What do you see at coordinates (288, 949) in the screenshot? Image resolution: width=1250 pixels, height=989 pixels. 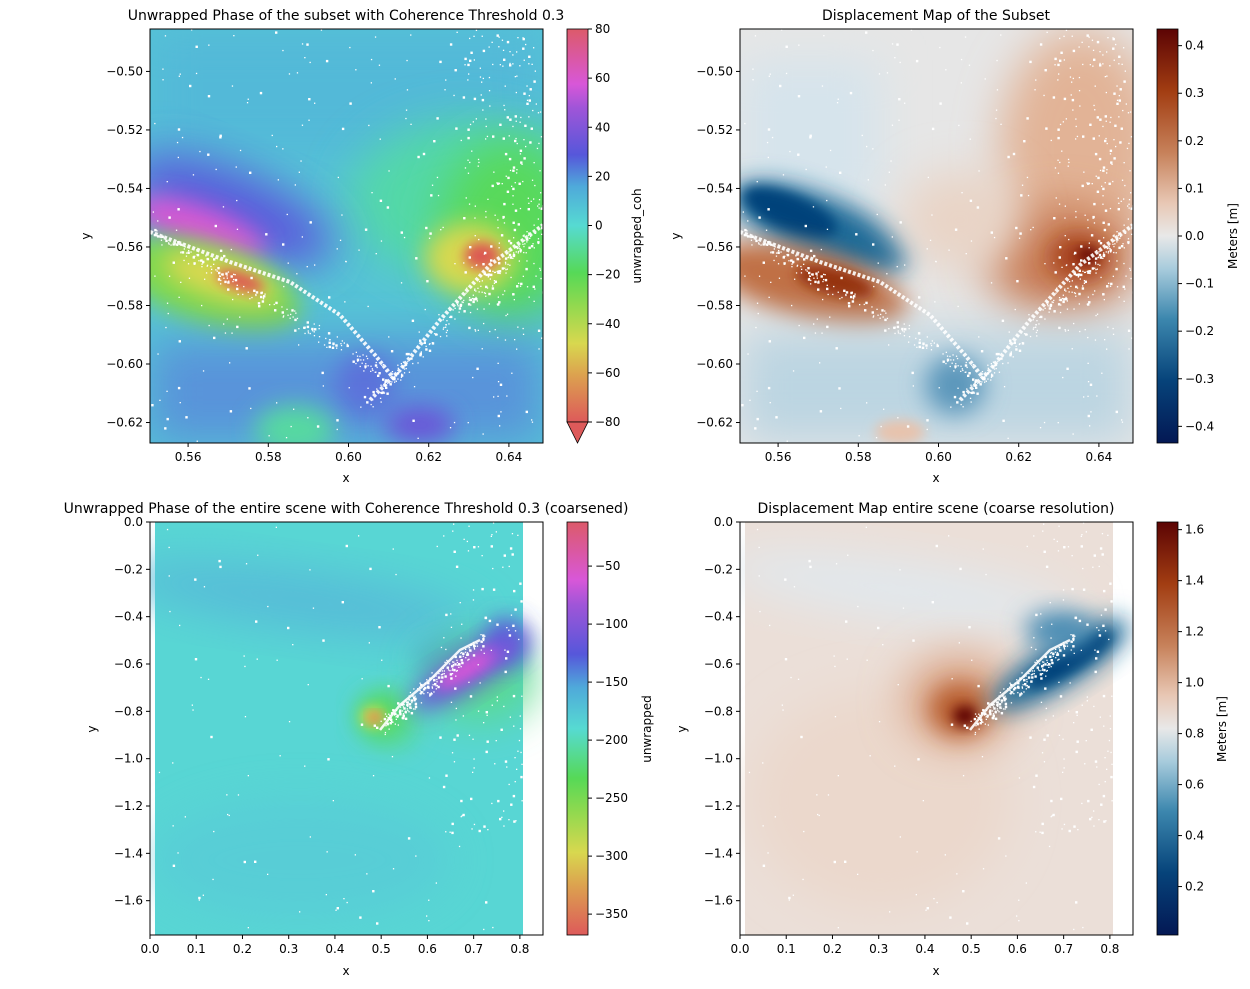 I see `x-tick-label: 0.3` at bounding box center [288, 949].